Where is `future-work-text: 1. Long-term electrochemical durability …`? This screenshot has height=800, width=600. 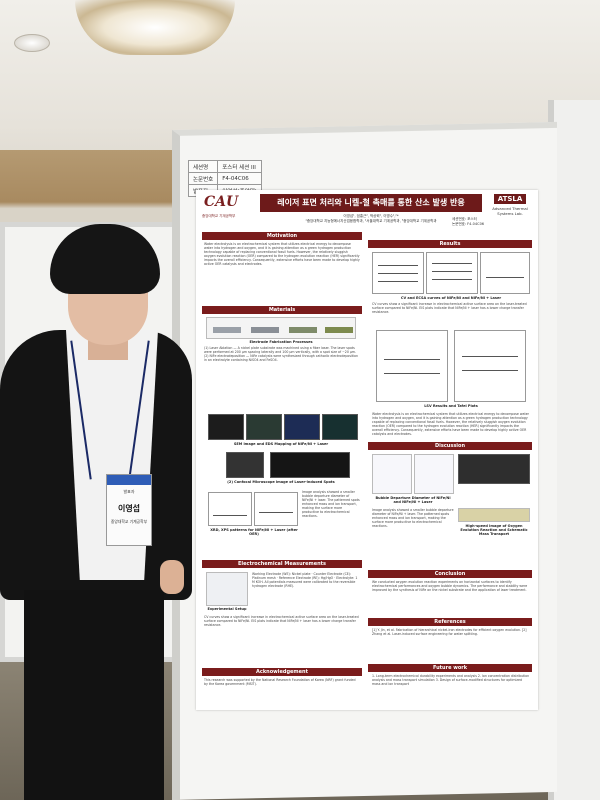 future-work-text: 1. Long-term electrochemical durability … is located at coordinates (451, 680).